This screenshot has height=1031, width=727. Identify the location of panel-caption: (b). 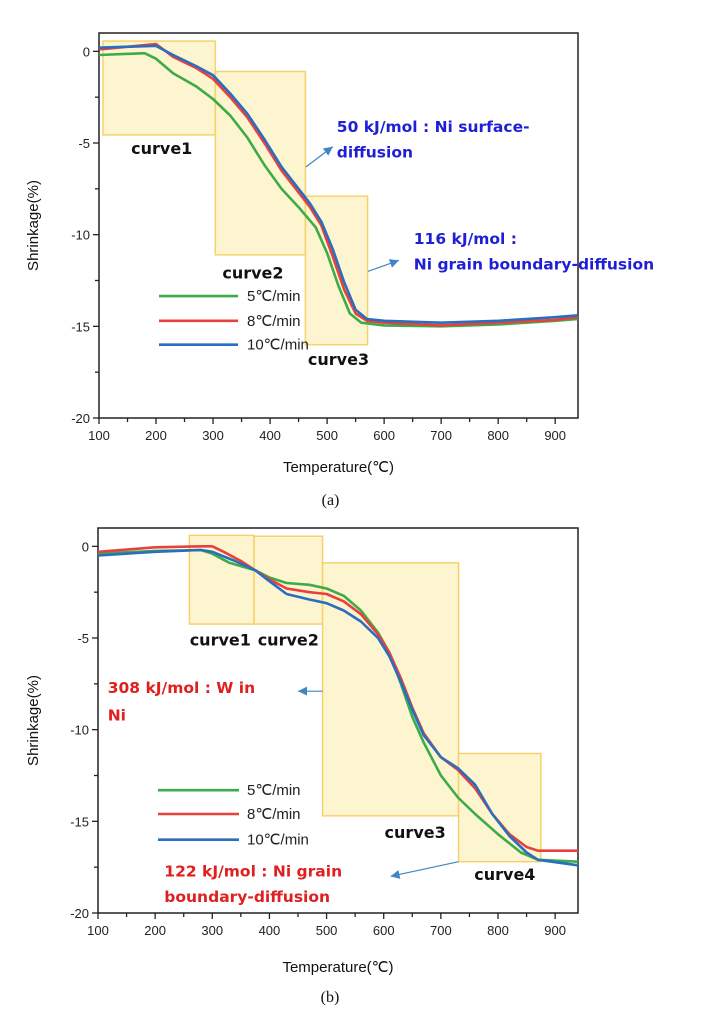
(330, 997).